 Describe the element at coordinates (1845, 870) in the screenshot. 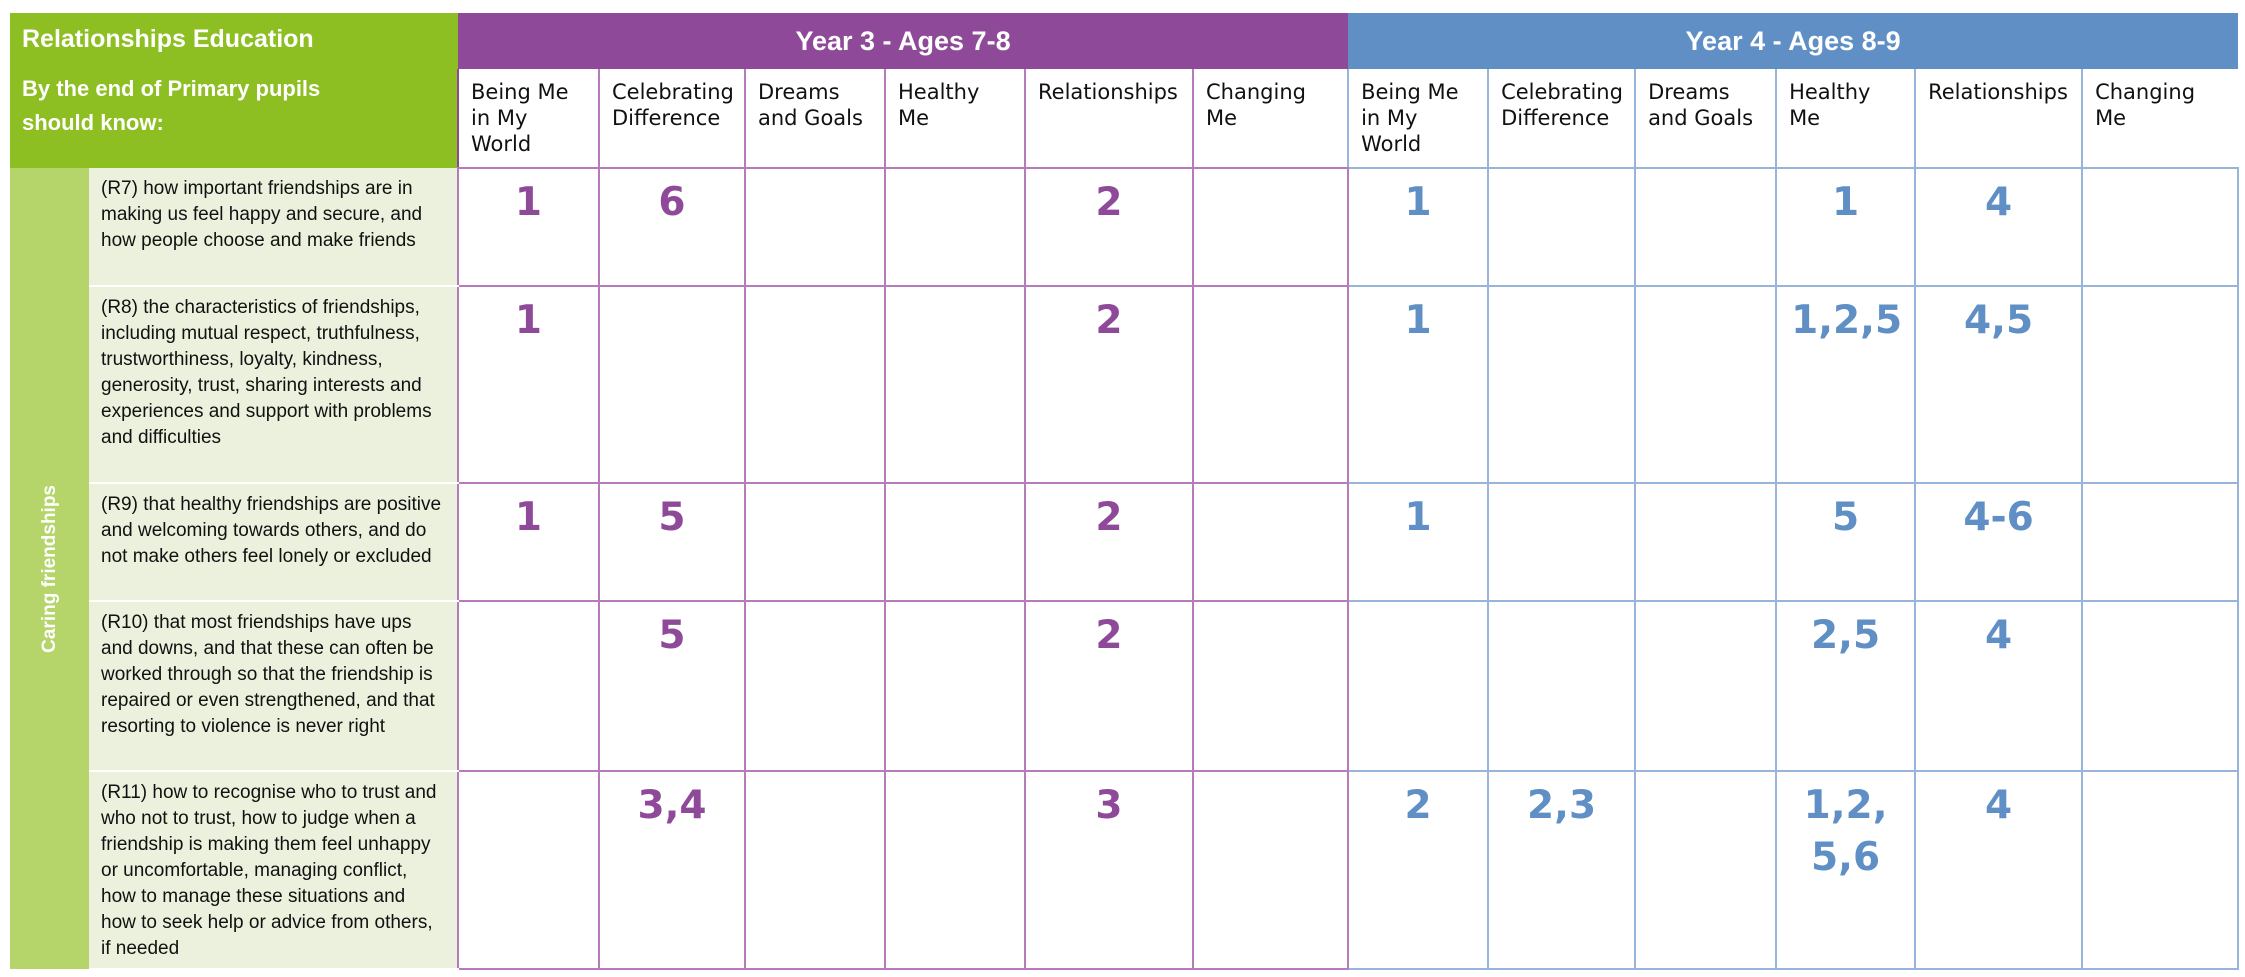

I see `unit-cell: 1,2, 5,6` at that location.